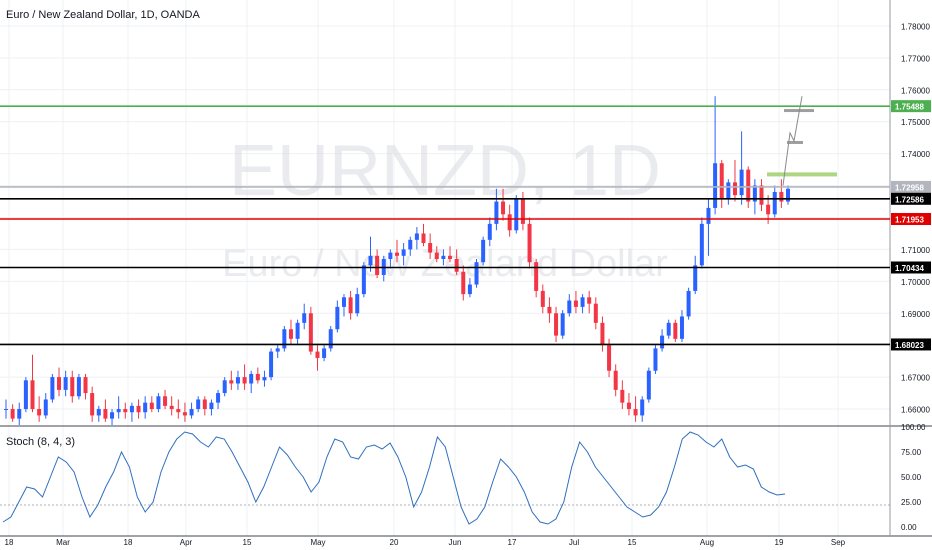  I want to click on drawing-tools, so click(802, 141).